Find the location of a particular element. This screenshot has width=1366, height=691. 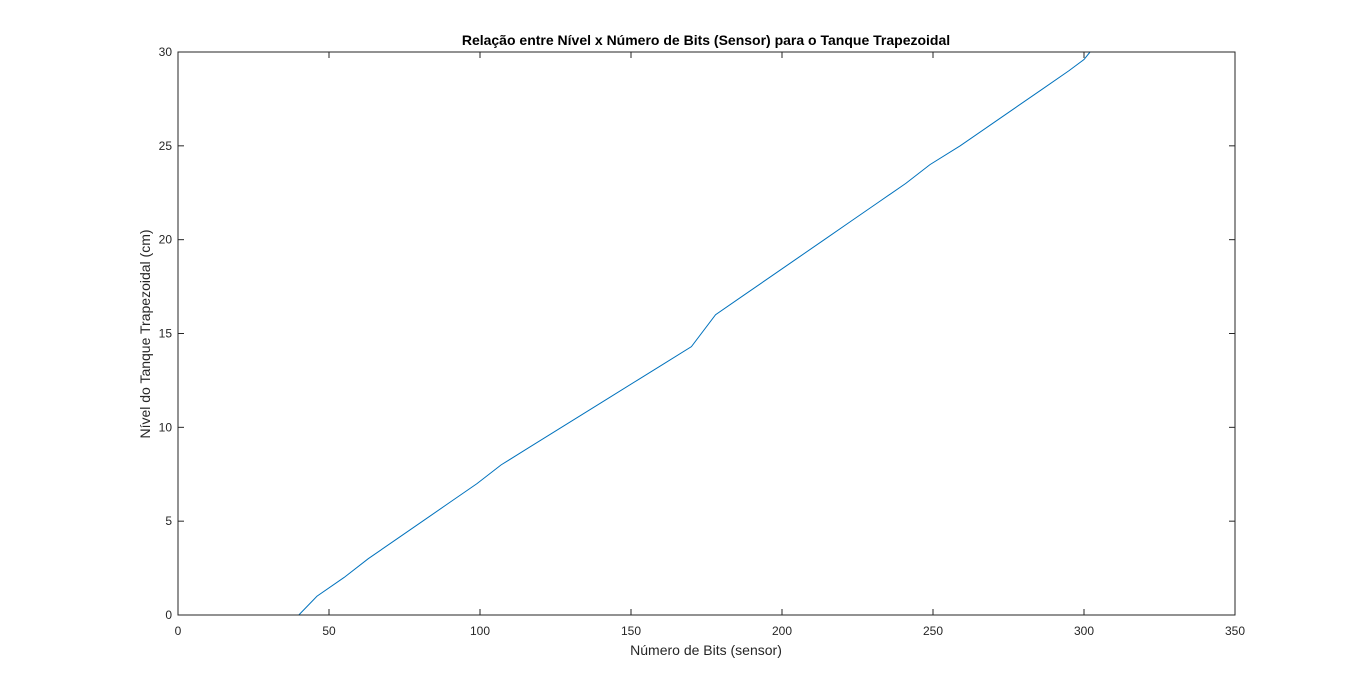

y-tick-label: 5 is located at coordinates (168, 521).